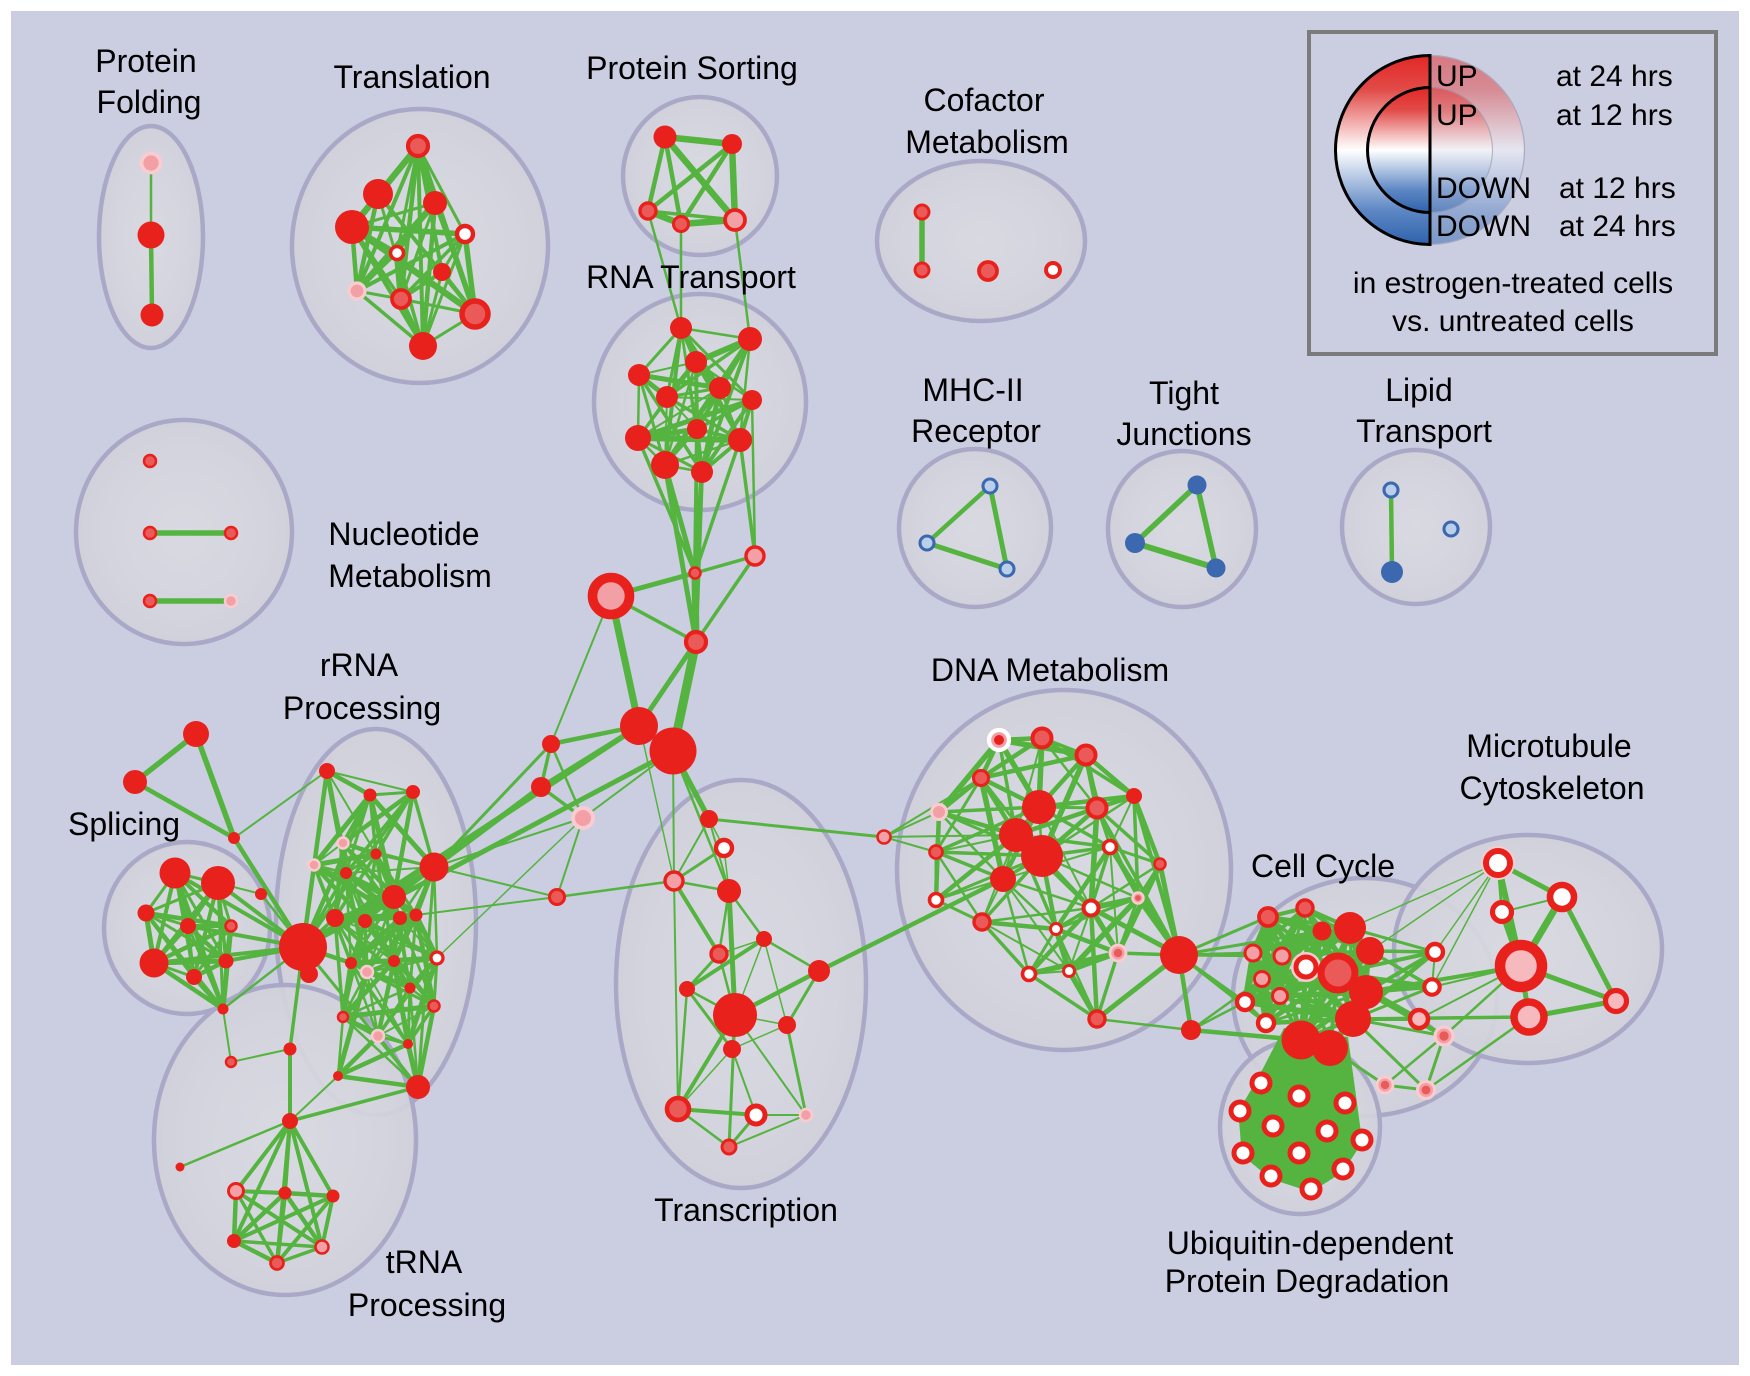  What do you see at coordinates (691, 277) in the screenshot?
I see `svg-text: RNA Transport` at bounding box center [691, 277].